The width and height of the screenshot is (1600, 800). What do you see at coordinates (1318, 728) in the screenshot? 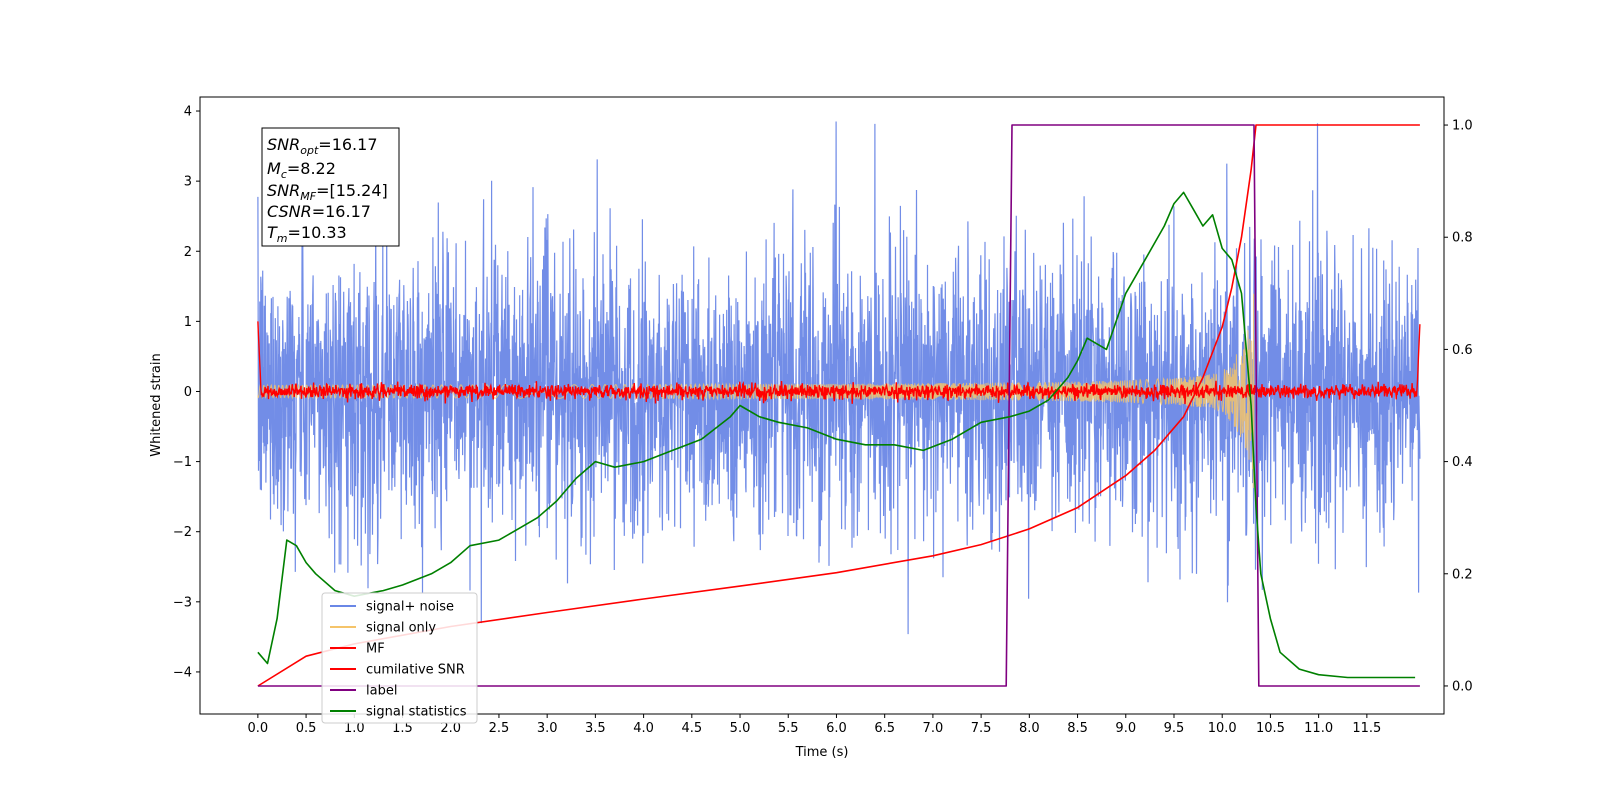
I see `x-tick-label: 11.0` at bounding box center [1318, 728].